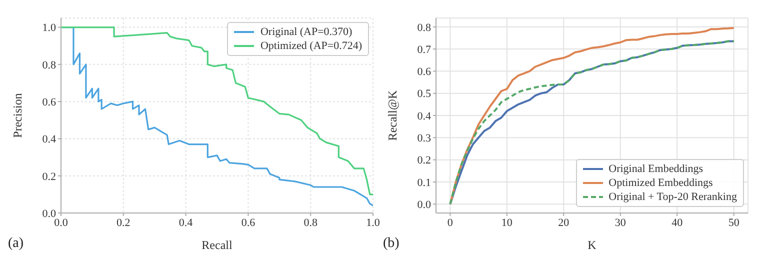 The image size is (766, 274). What do you see at coordinates (620, 222) in the screenshot?
I see `x-tick-label: 30` at bounding box center [620, 222].